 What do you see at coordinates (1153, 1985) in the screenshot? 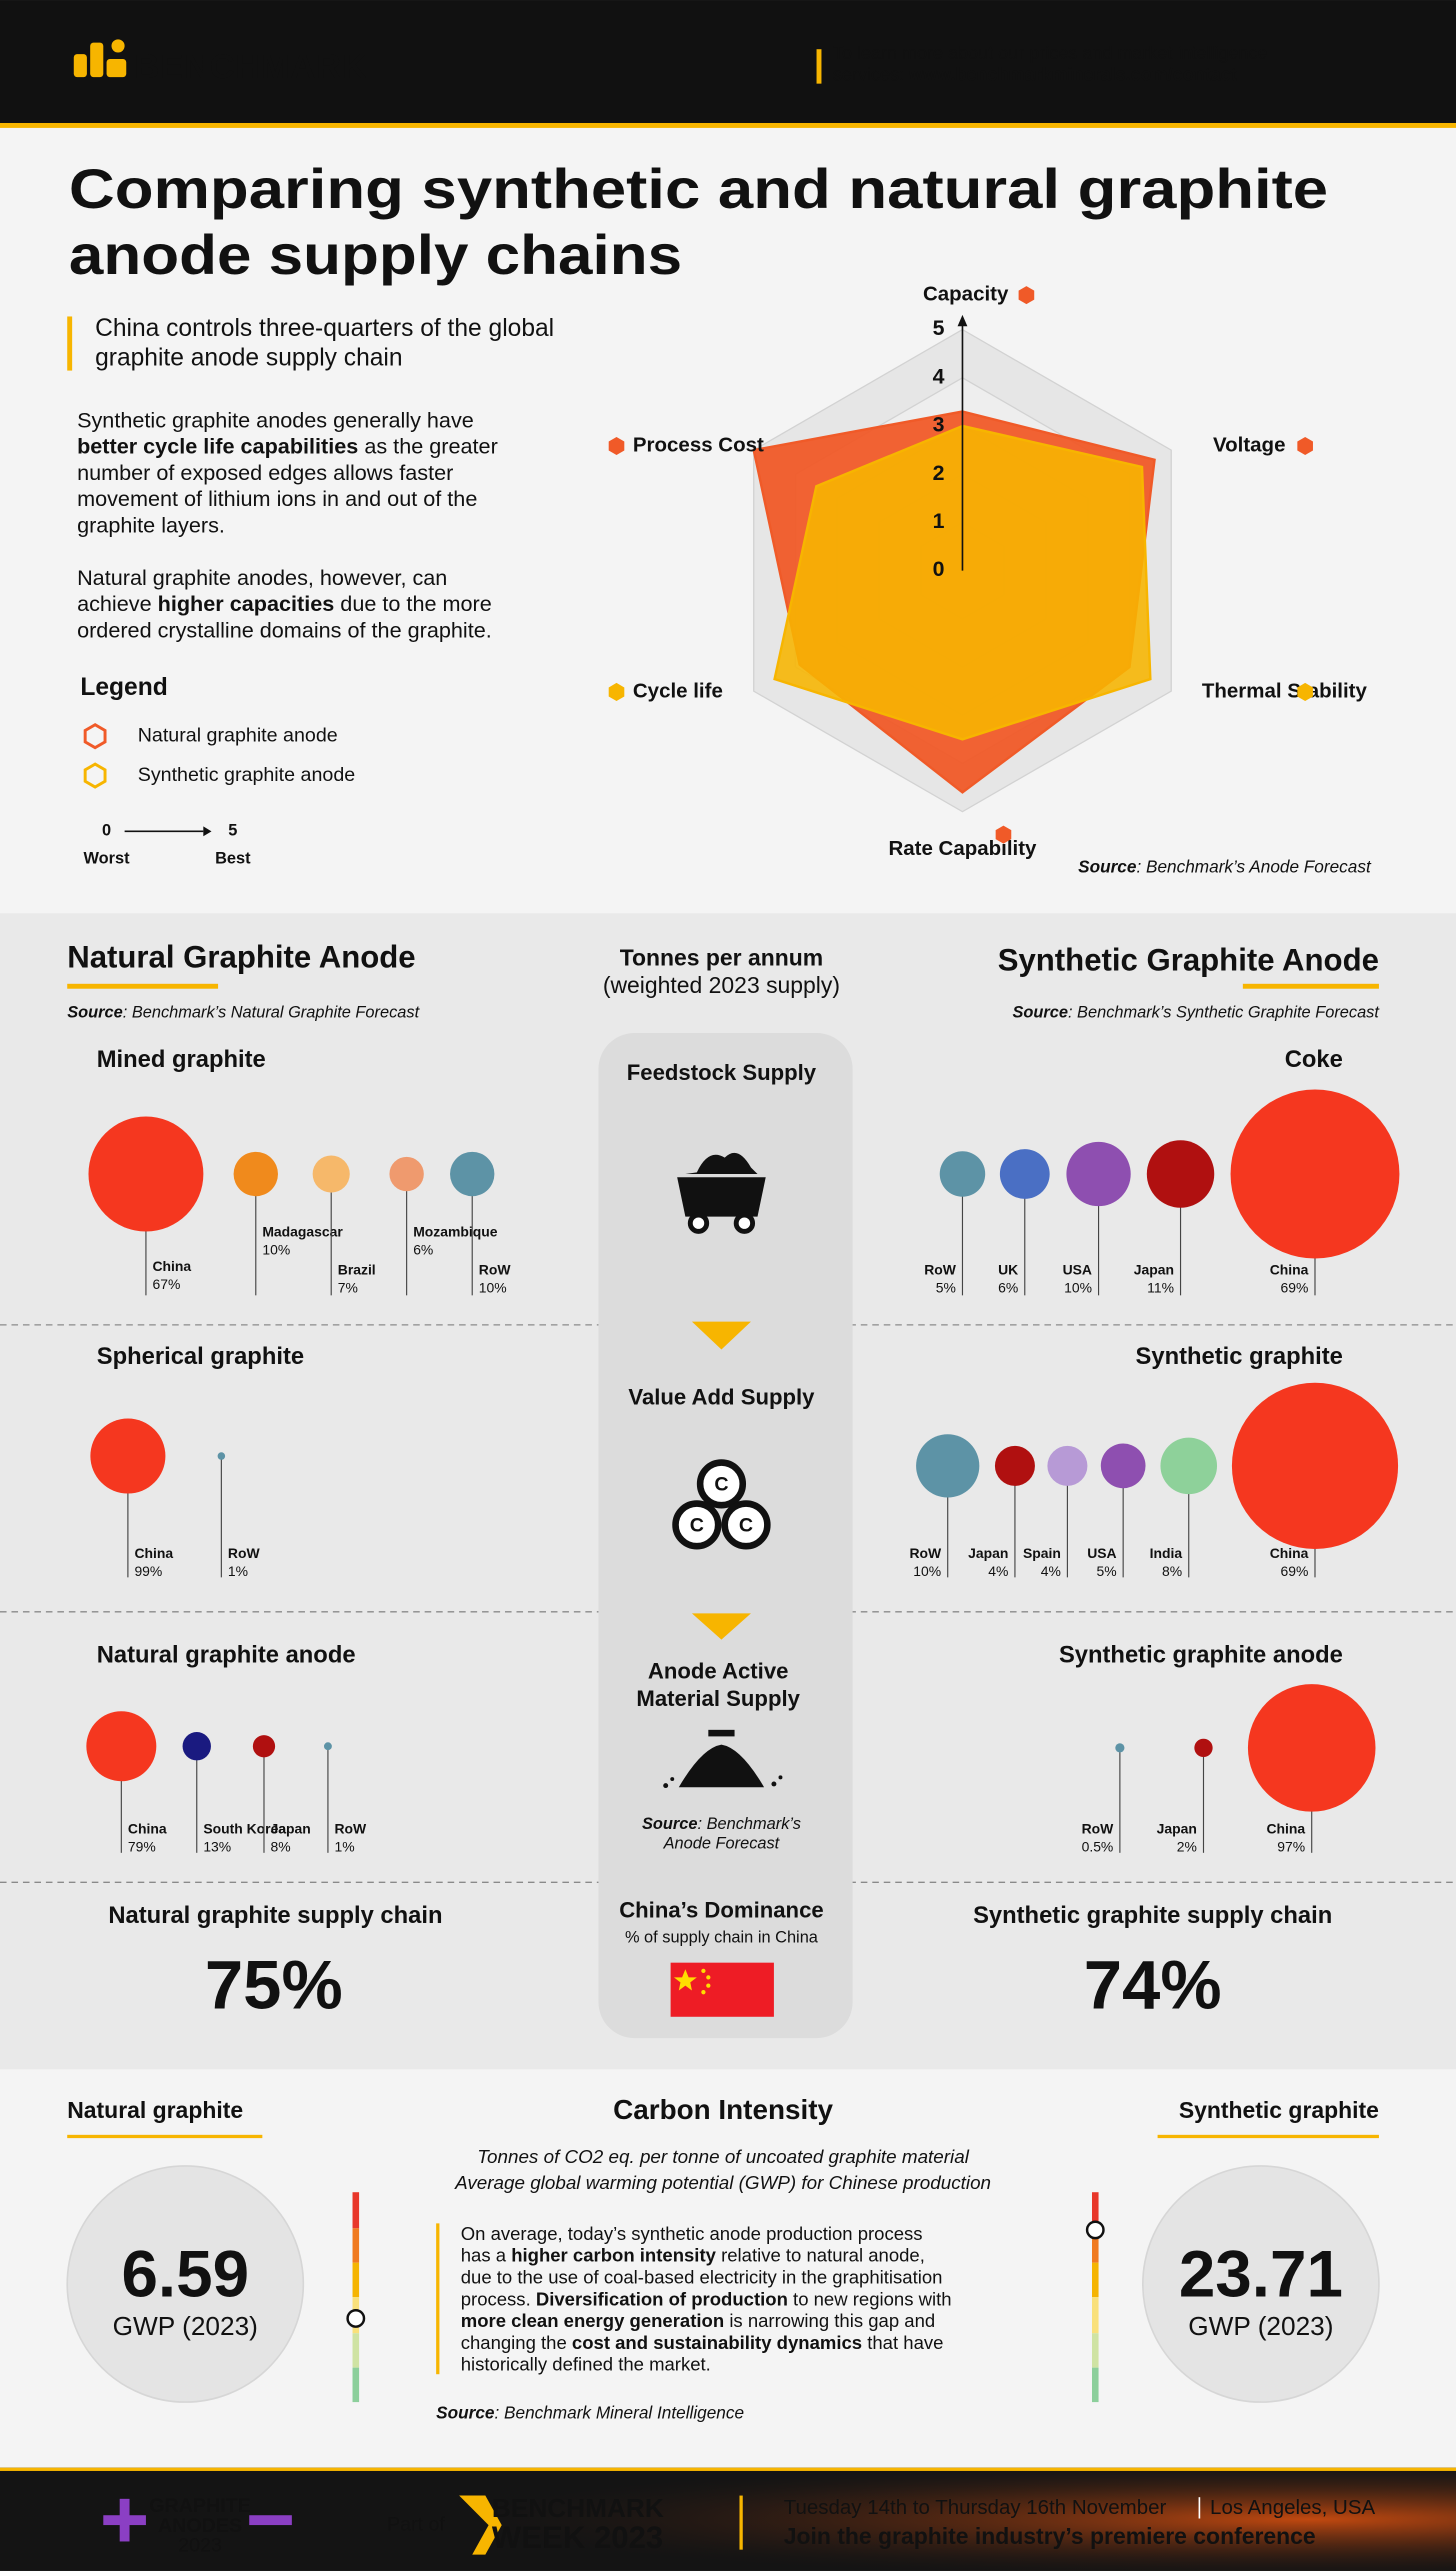
I see `chain-value: 74%` at bounding box center [1153, 1985].